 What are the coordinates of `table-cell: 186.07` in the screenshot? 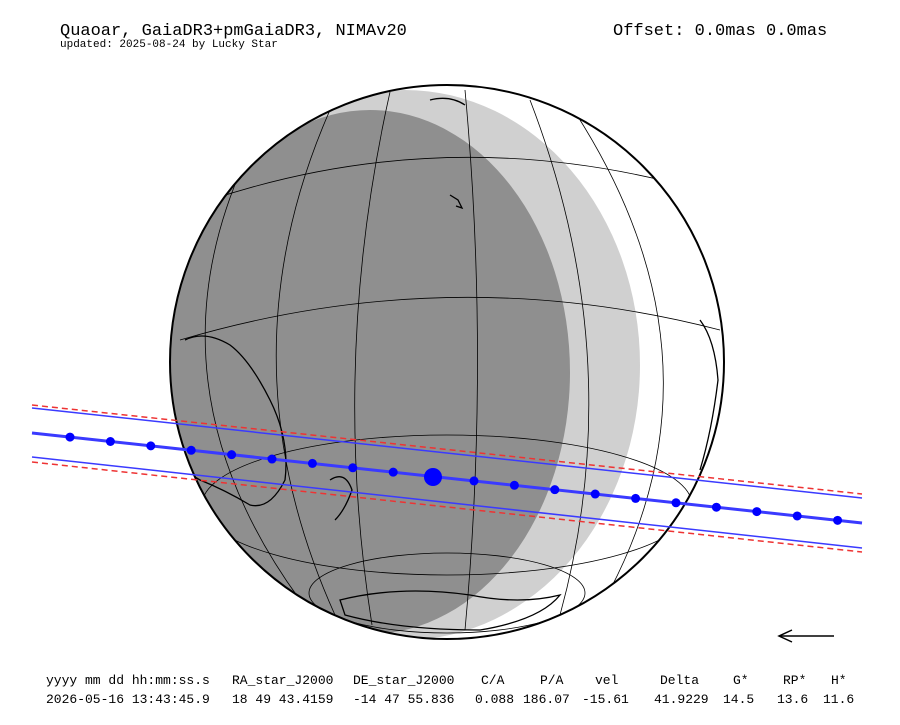 It's located at (546, 699).